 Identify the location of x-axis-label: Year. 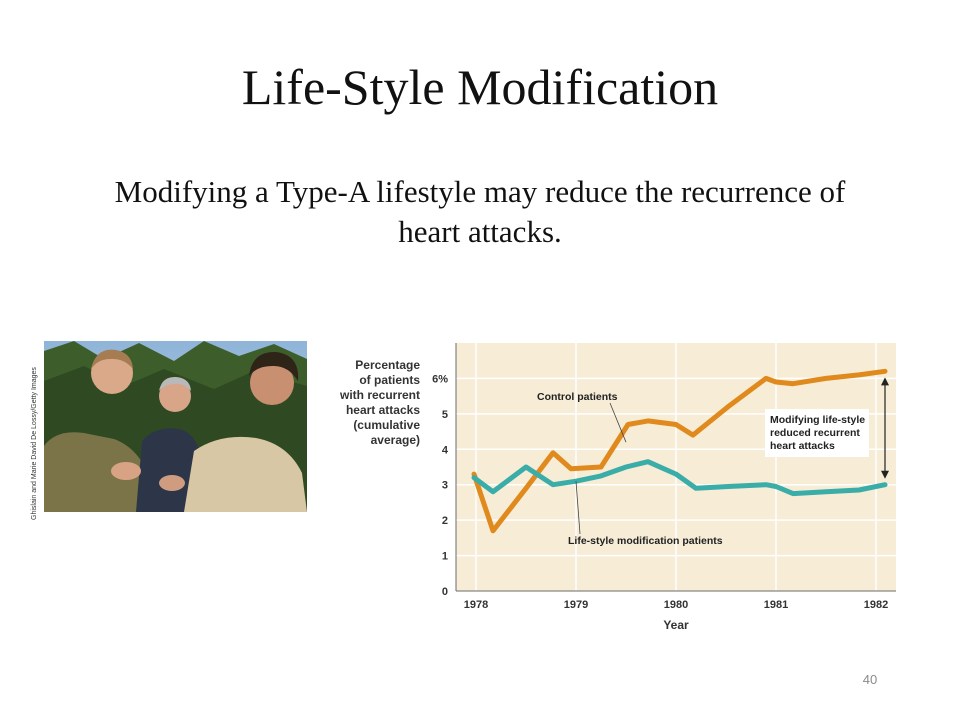
(676, 625).